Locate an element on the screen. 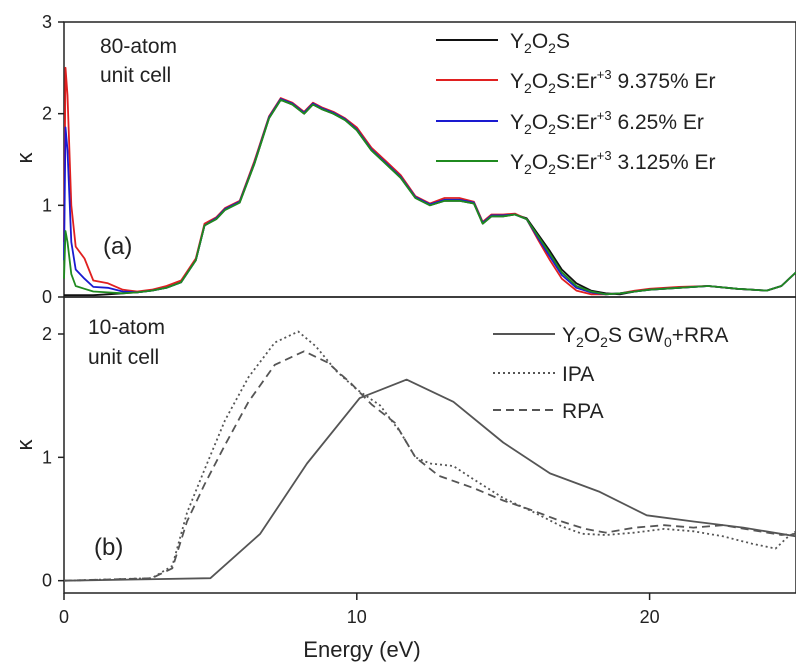 The height and width of the screenshot is (666, 796). panel-a-y-ticks: 0 1 2 3 is located at coordinates (53, 159).